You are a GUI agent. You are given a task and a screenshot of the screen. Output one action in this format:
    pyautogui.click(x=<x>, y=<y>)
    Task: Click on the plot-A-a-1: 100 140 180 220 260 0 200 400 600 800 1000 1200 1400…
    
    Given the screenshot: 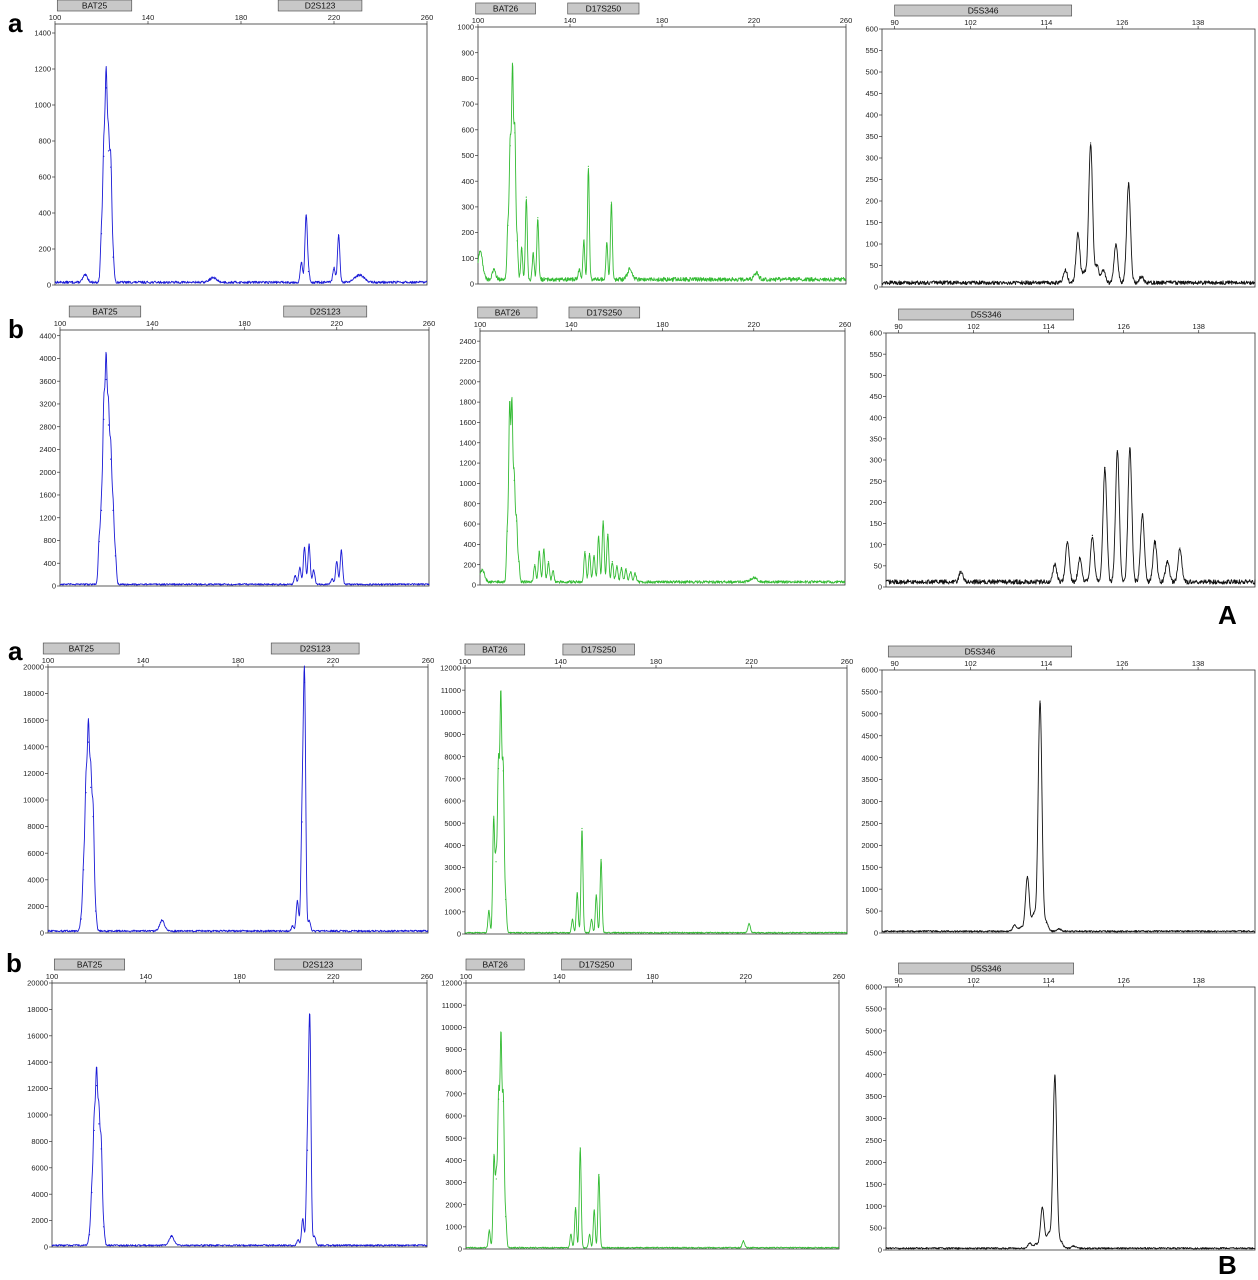 What is the action you would take?
    pyautogui.click(x=233, y=145)
    